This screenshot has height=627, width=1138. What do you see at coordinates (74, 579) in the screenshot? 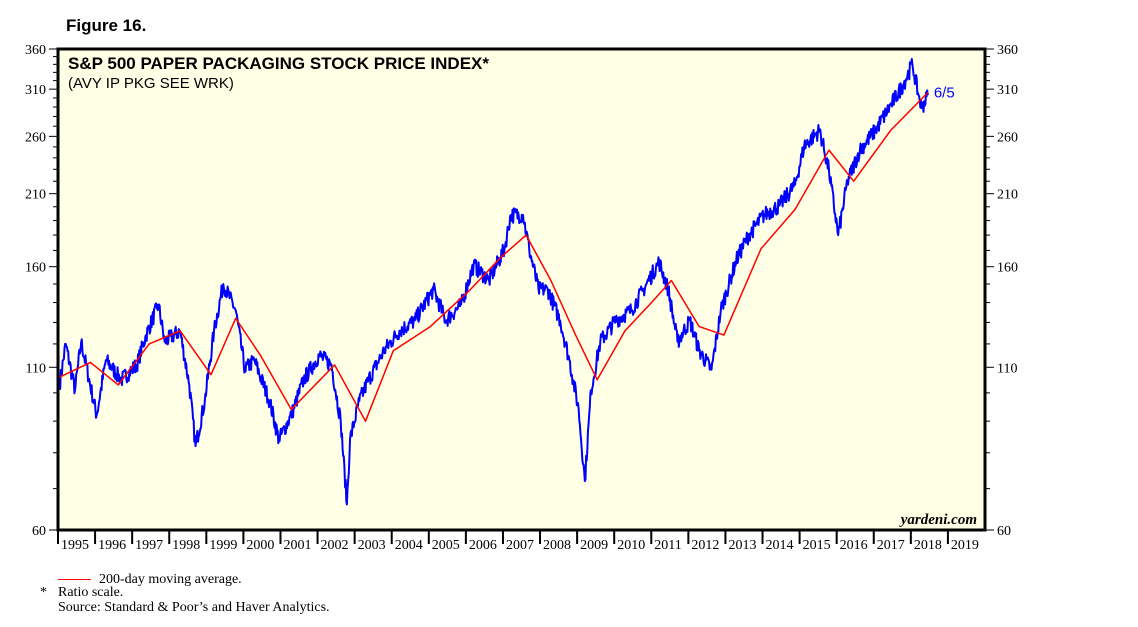
I see `legend-ma-swatch` at bounding box center [74, 579].